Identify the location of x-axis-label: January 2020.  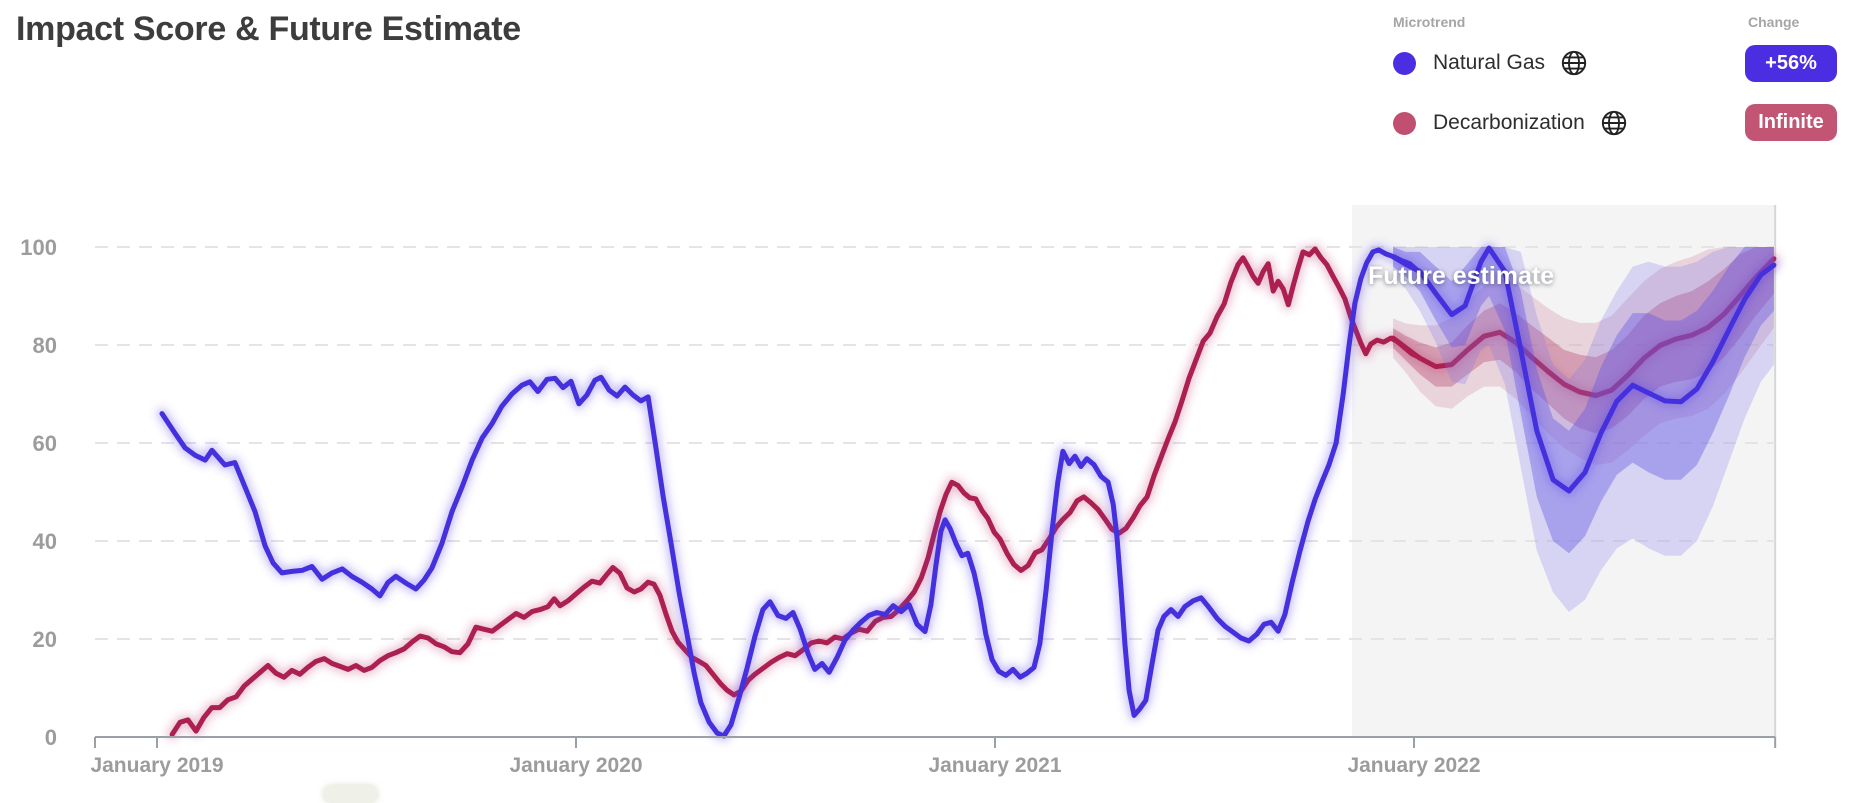
(575, 765).